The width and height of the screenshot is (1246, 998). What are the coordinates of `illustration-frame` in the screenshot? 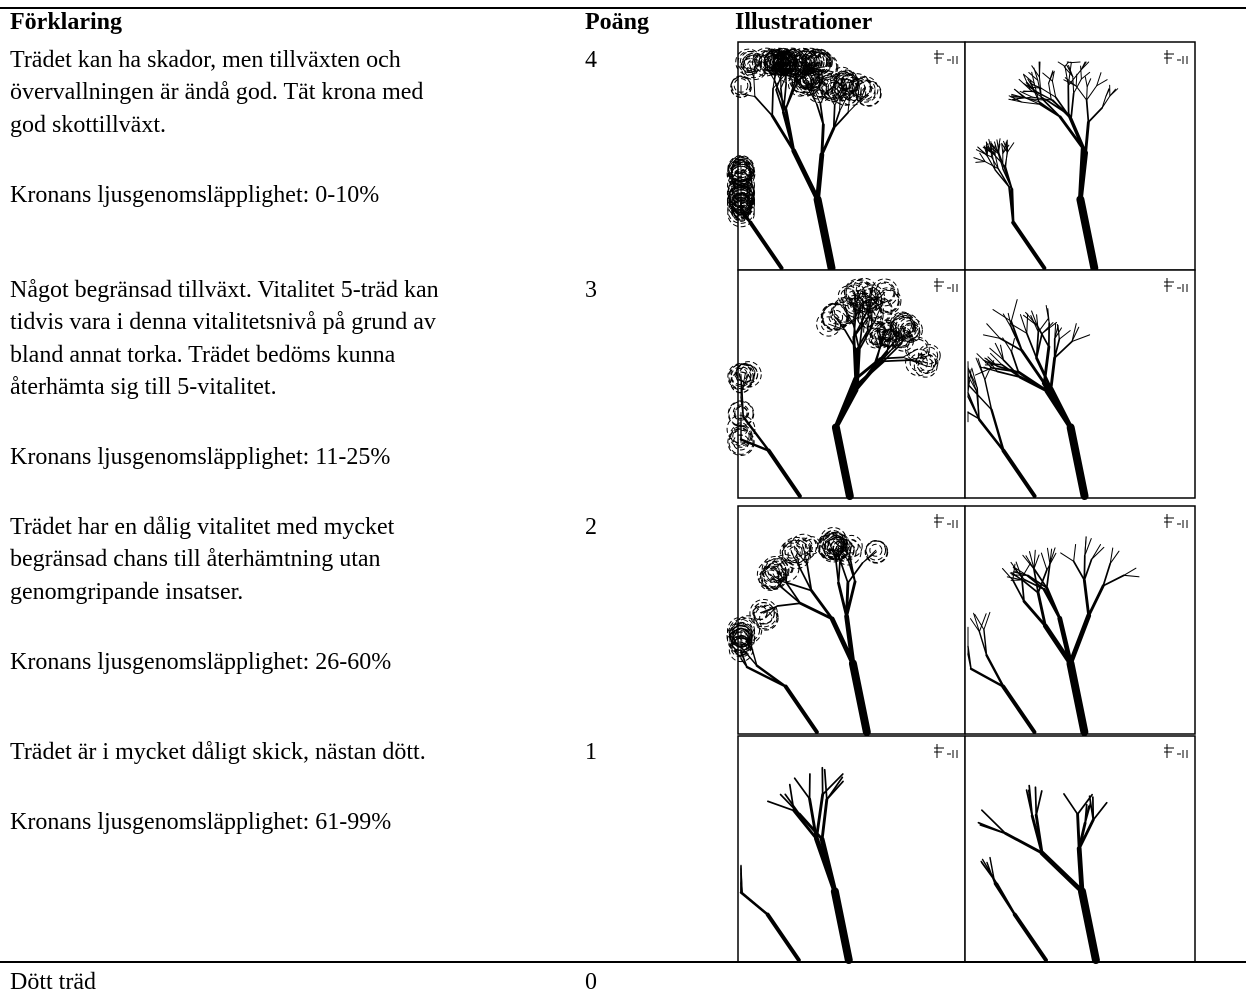 It's located at (851, 849).